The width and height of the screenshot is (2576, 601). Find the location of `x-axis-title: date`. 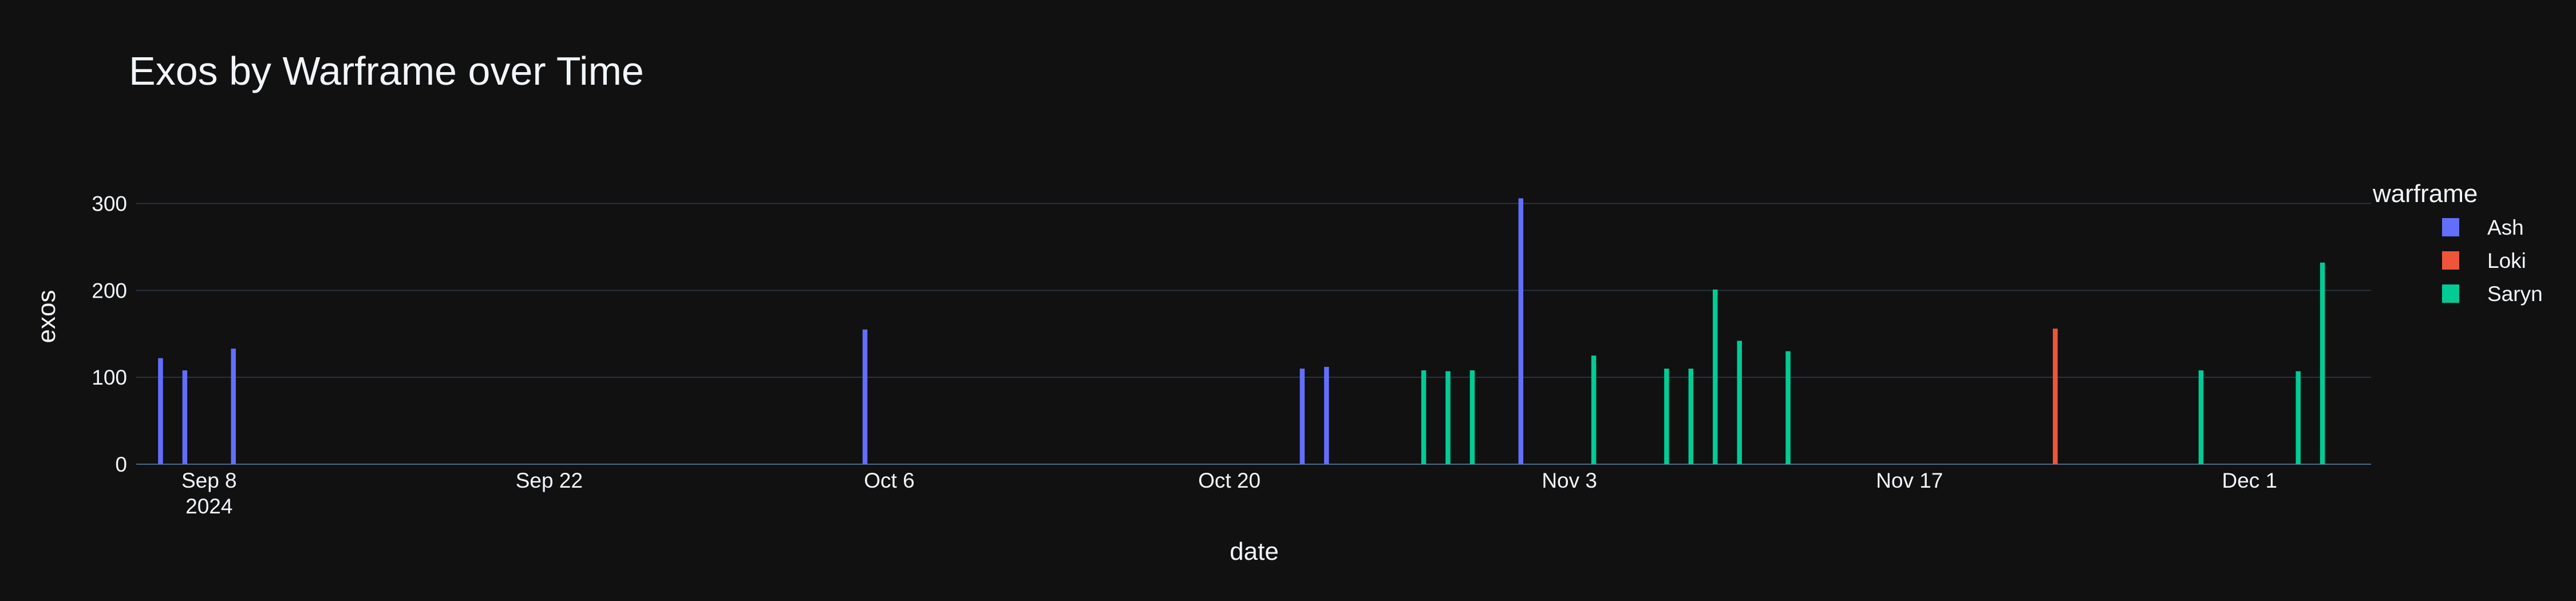

x-axis-title: date is located at coordinates (1254, 551).